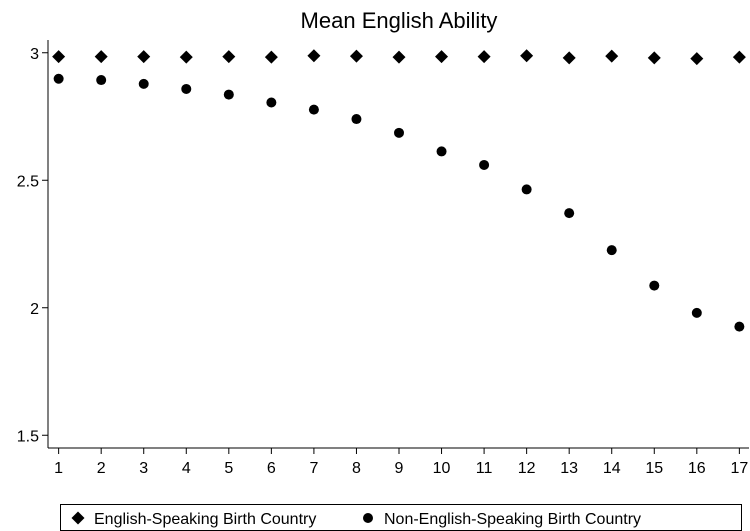 The image size is (750, 531). Describe the element at coordinates (654, 468) in the screenshot. I see `x-tick-label: 15` at that location.